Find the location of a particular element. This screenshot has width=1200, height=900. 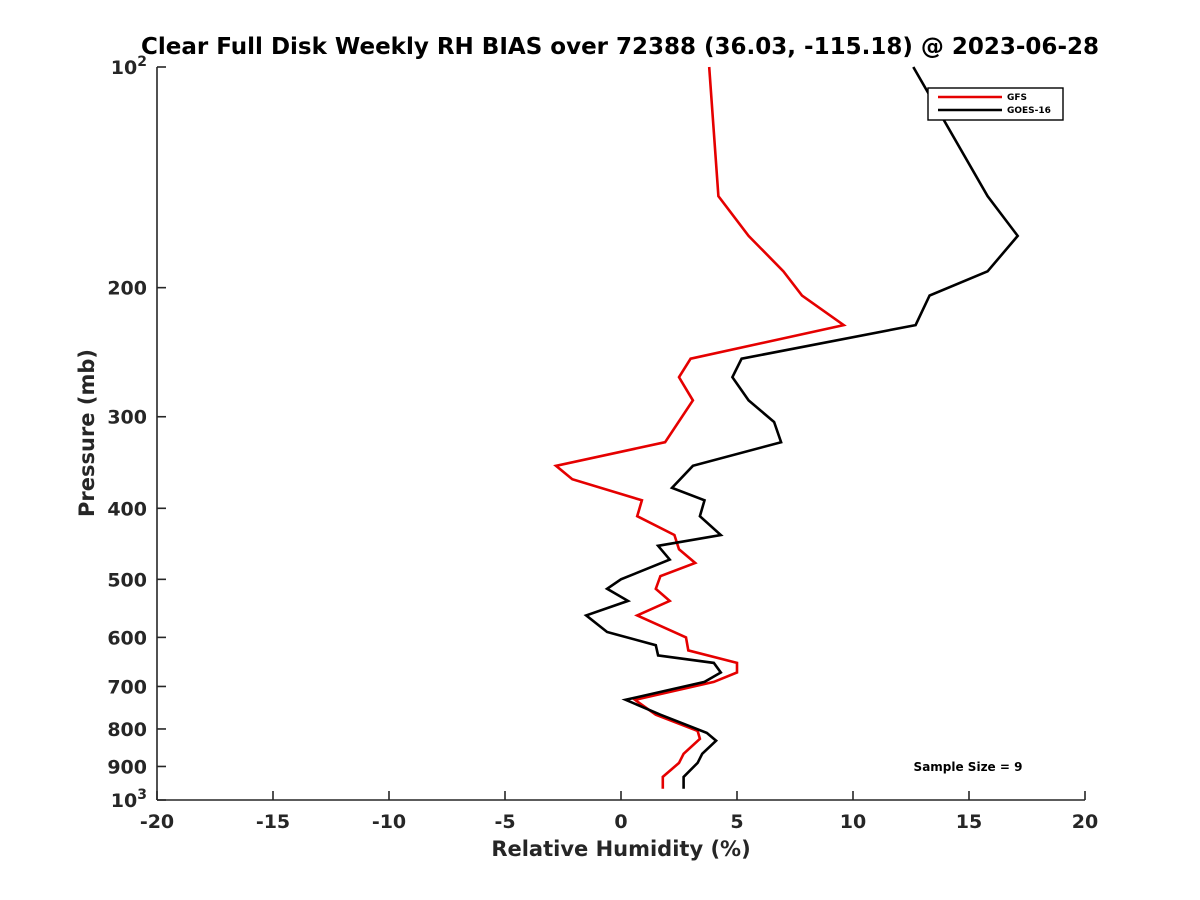

y-tick-label: 200 is located at coordinates (127, 289).